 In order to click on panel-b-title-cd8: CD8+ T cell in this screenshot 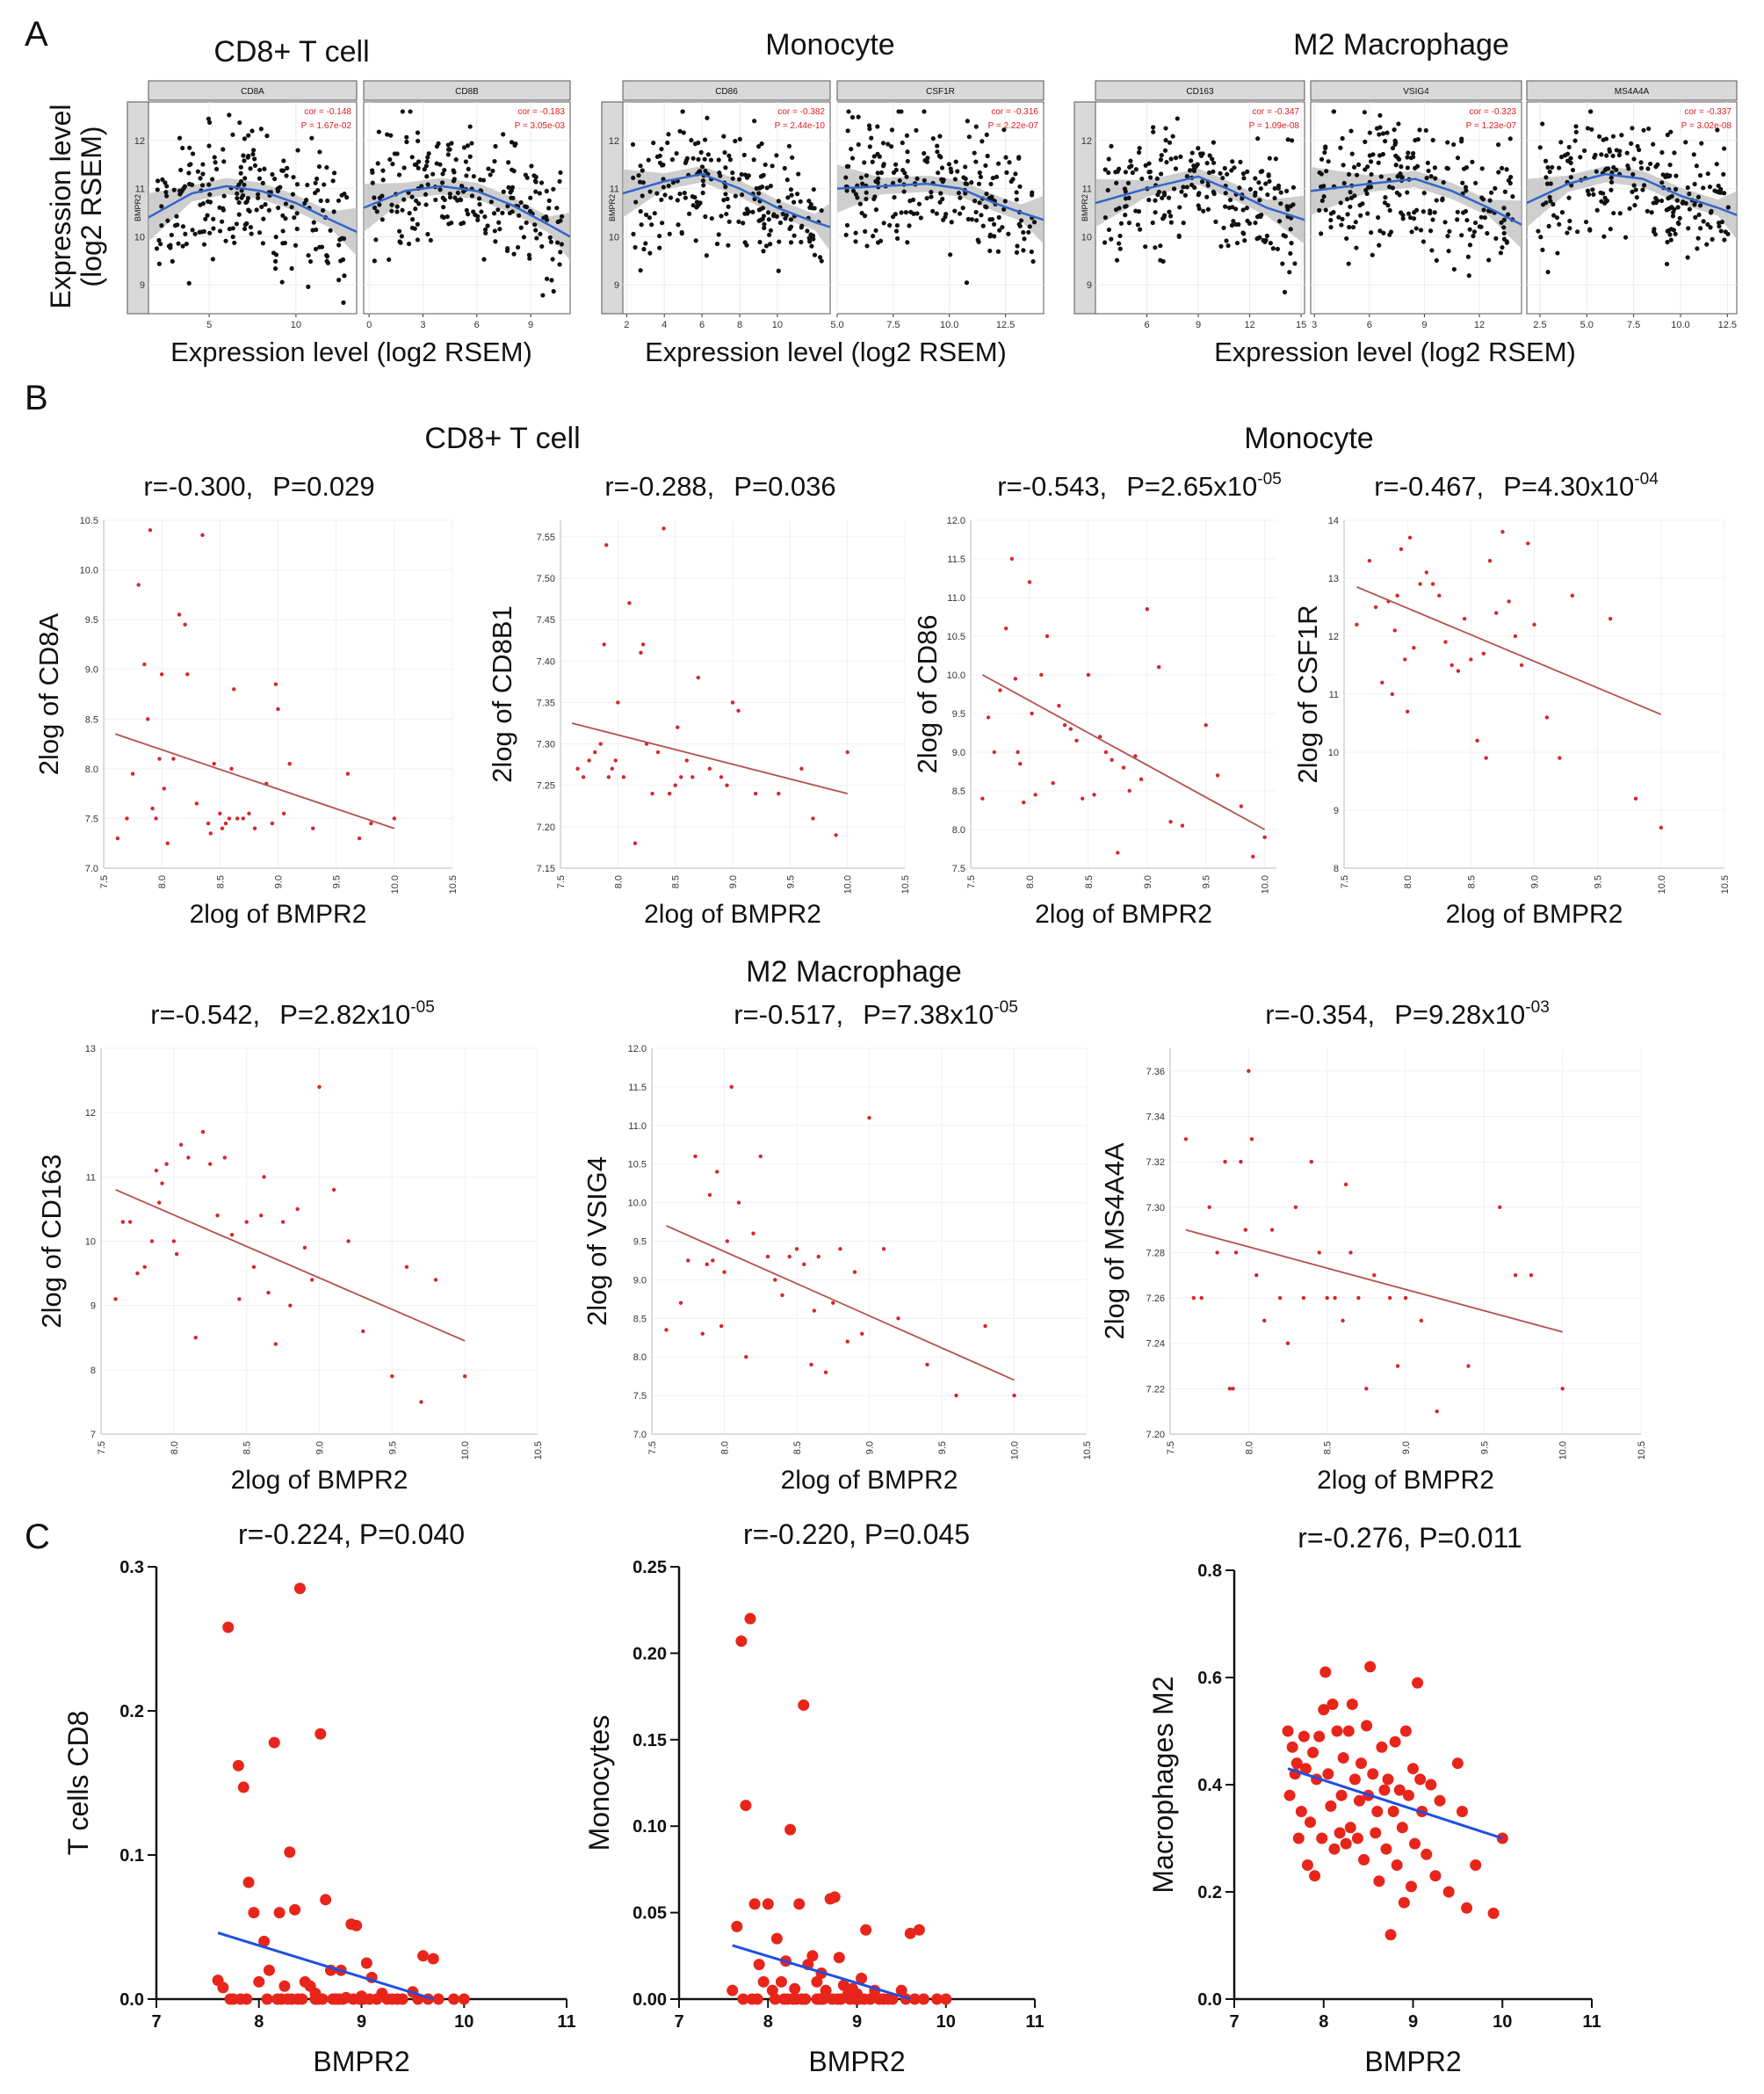, I will do `click(502, 438)`.